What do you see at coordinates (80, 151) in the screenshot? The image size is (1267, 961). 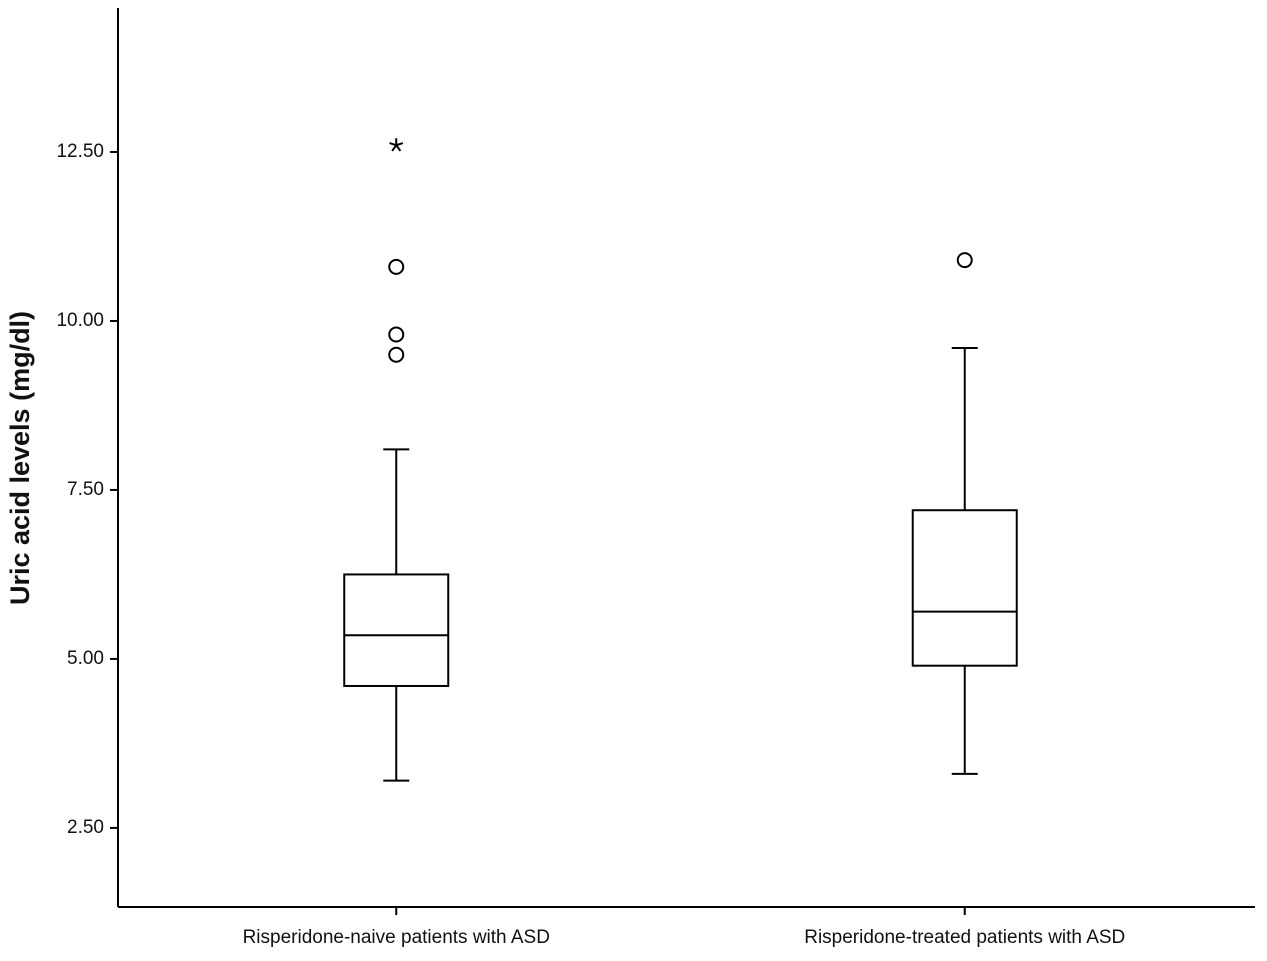 I see `y-tick-label: 12.50` at bounding box center [80, 151].